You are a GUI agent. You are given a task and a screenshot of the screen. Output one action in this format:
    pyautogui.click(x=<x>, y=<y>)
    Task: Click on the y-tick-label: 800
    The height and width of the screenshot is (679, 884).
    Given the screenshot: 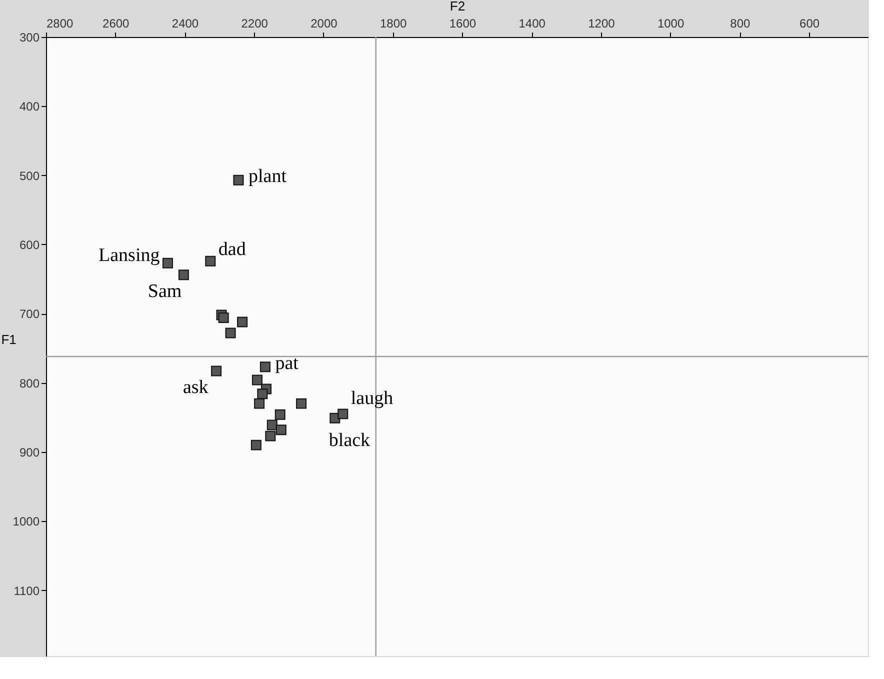 What is the action you would take?
    pyautogui.click(x=29, y=383)
    